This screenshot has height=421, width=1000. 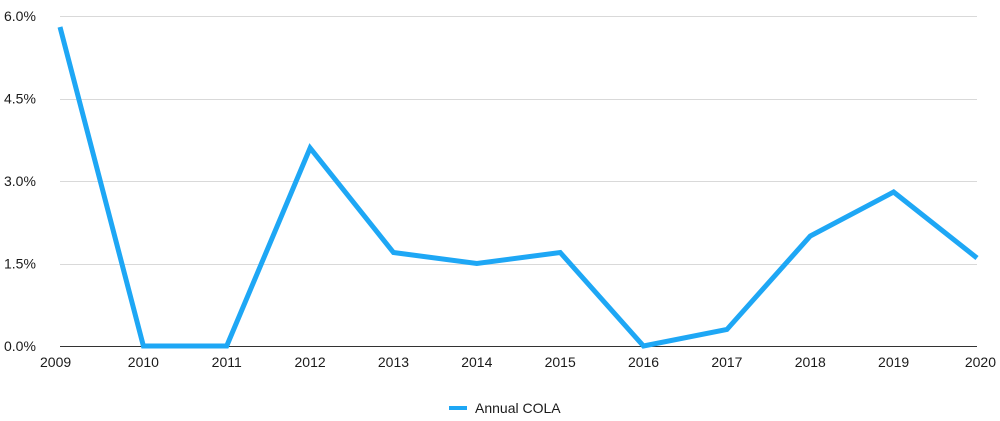 What do you see at coordinates (726, 362) in the screenshot?
I see `x-tick-label: 2017` at bounding box center [726, 362].